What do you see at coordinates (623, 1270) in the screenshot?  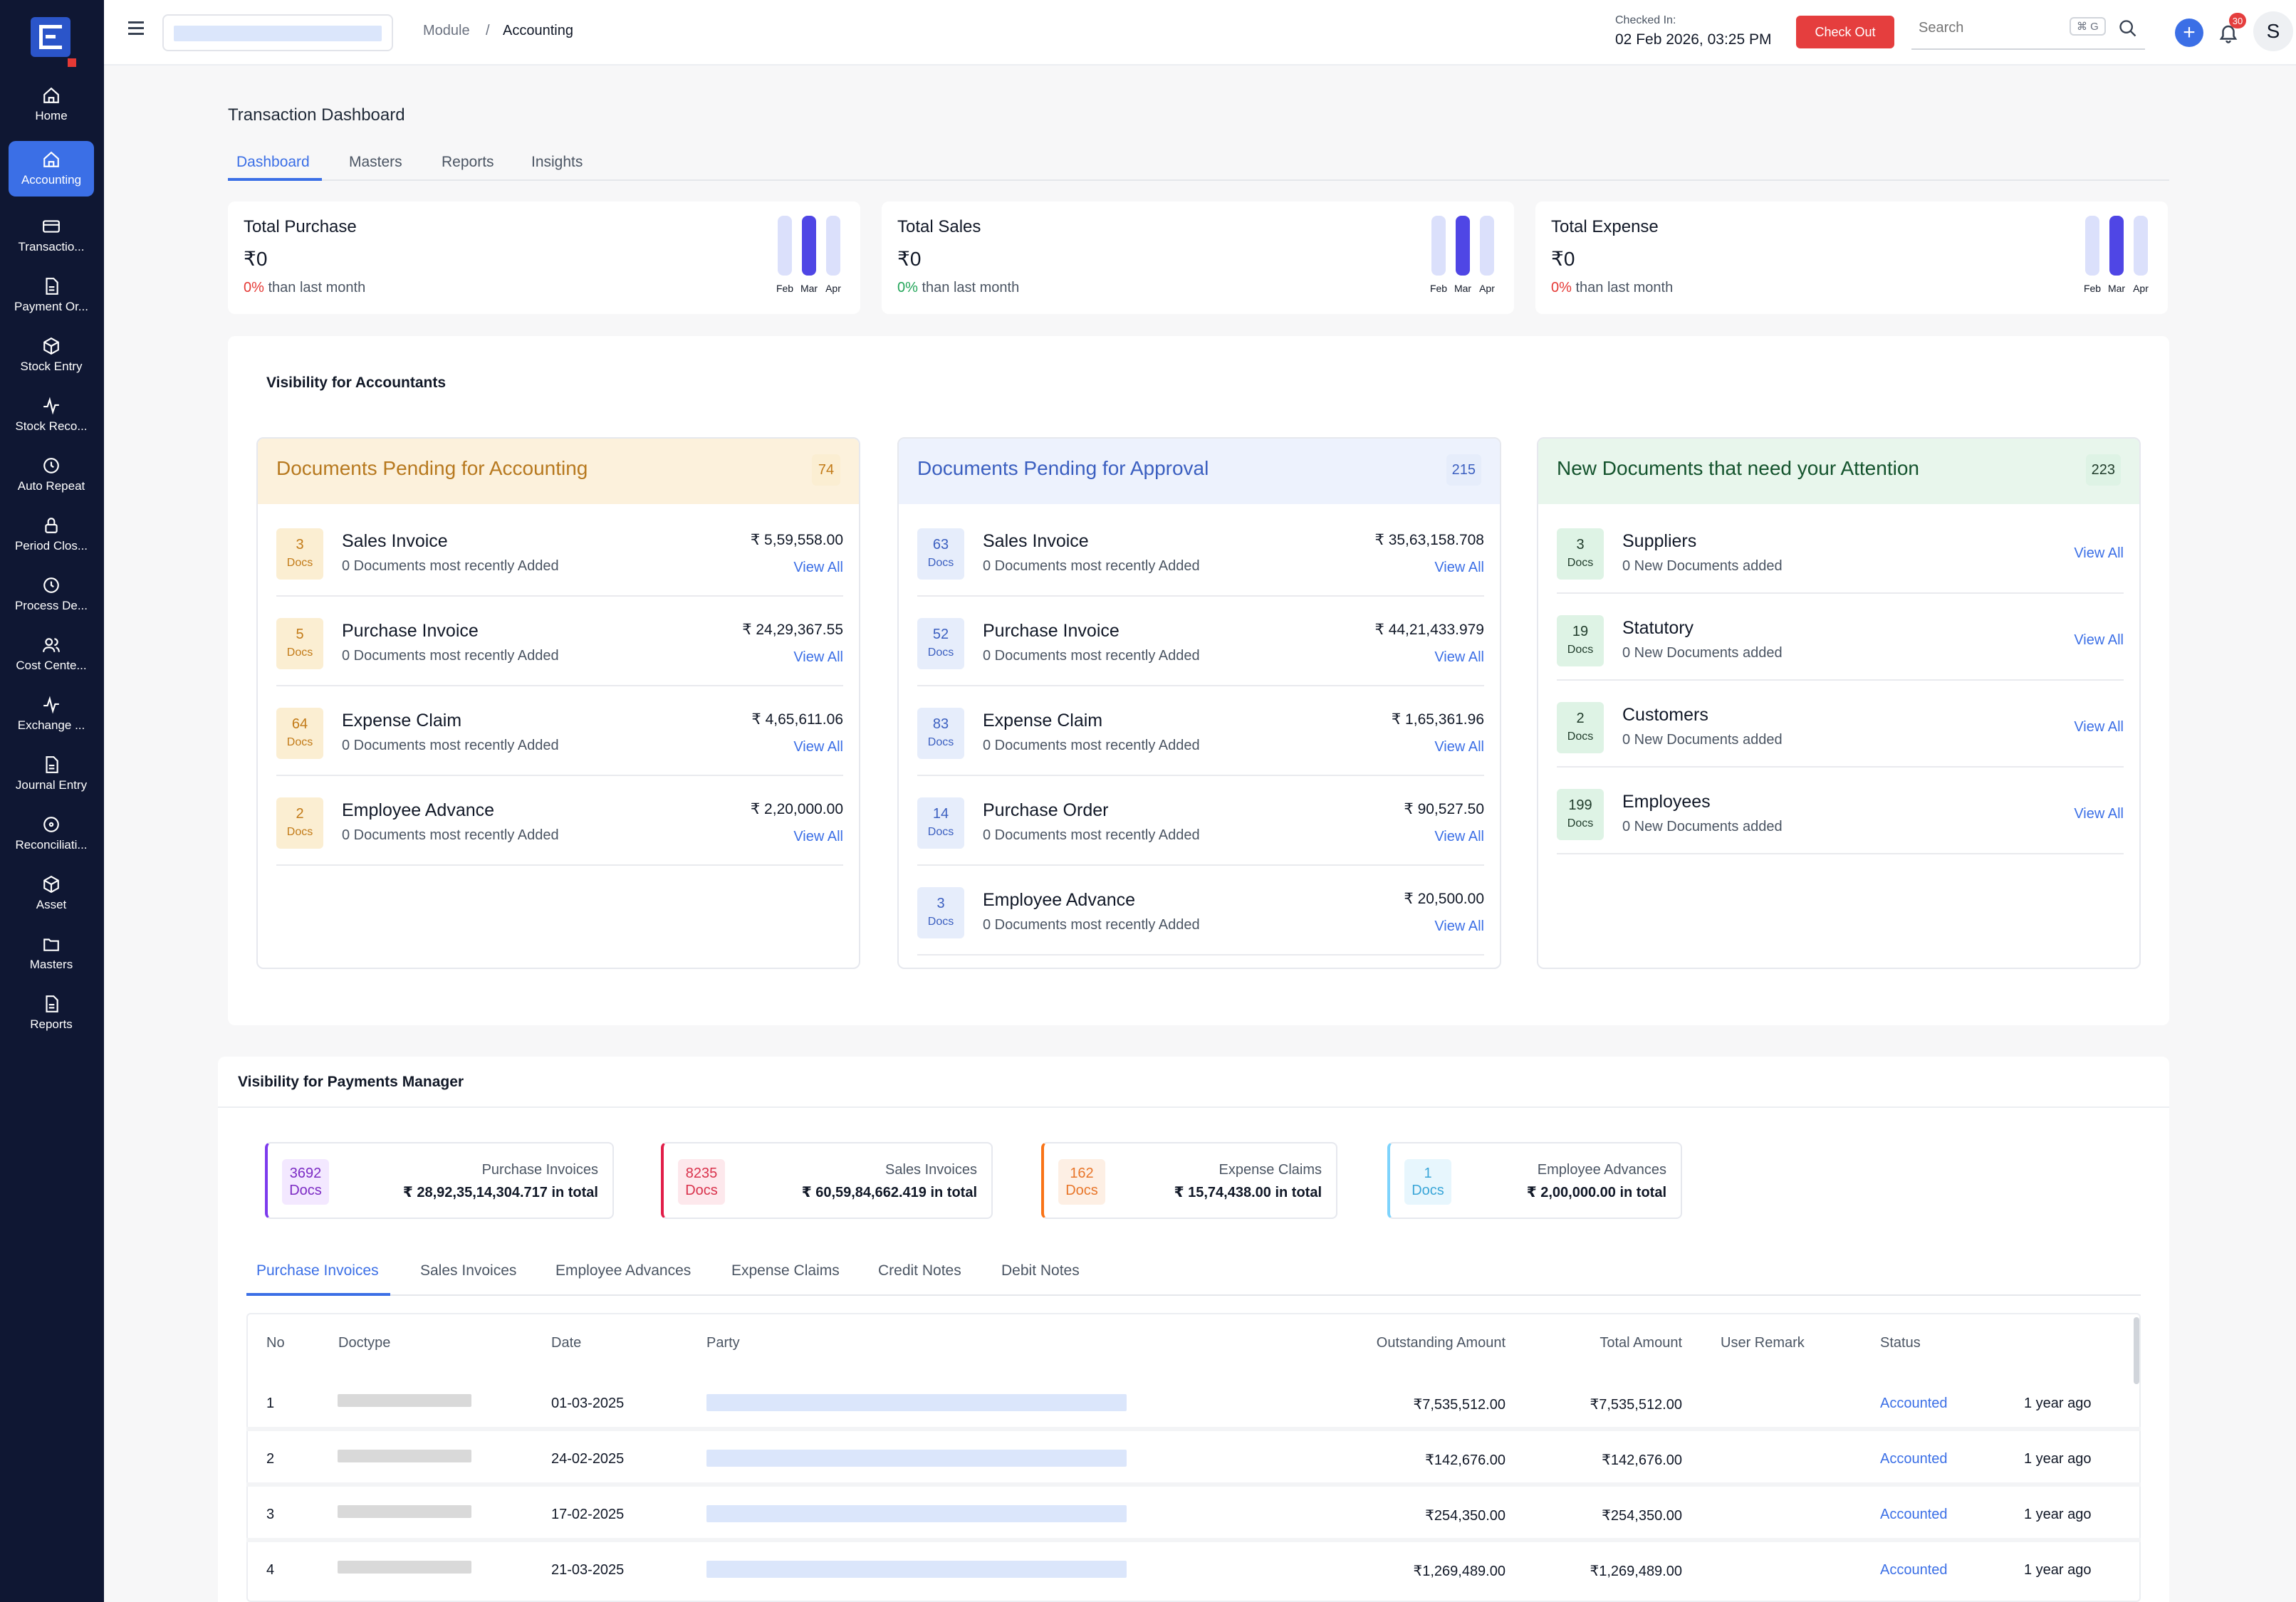 I see `tab-employee-advances: Employee Advances` at bounding box center [623, 1270].